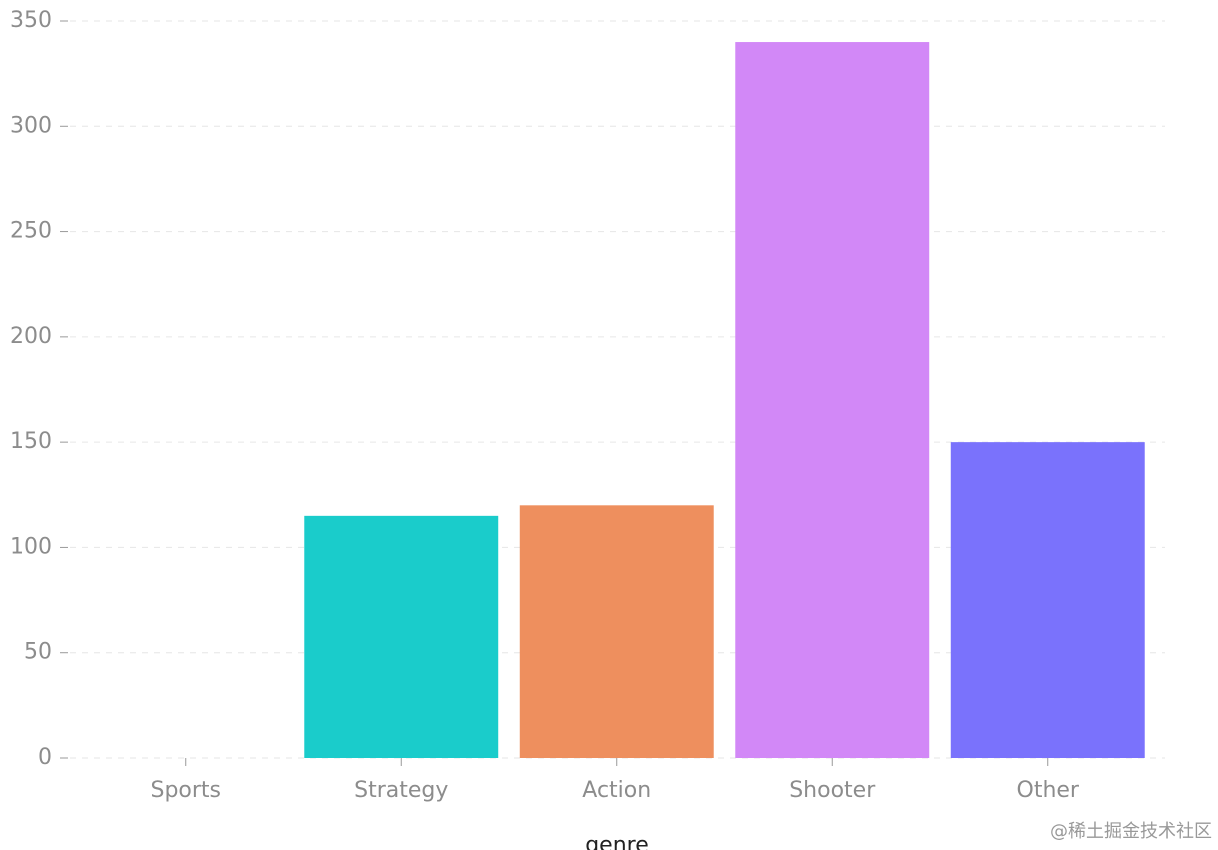  Describe the element at coordinates (832, 790) in the screenshot. I see `x-tick-label: Shooter` at that location.